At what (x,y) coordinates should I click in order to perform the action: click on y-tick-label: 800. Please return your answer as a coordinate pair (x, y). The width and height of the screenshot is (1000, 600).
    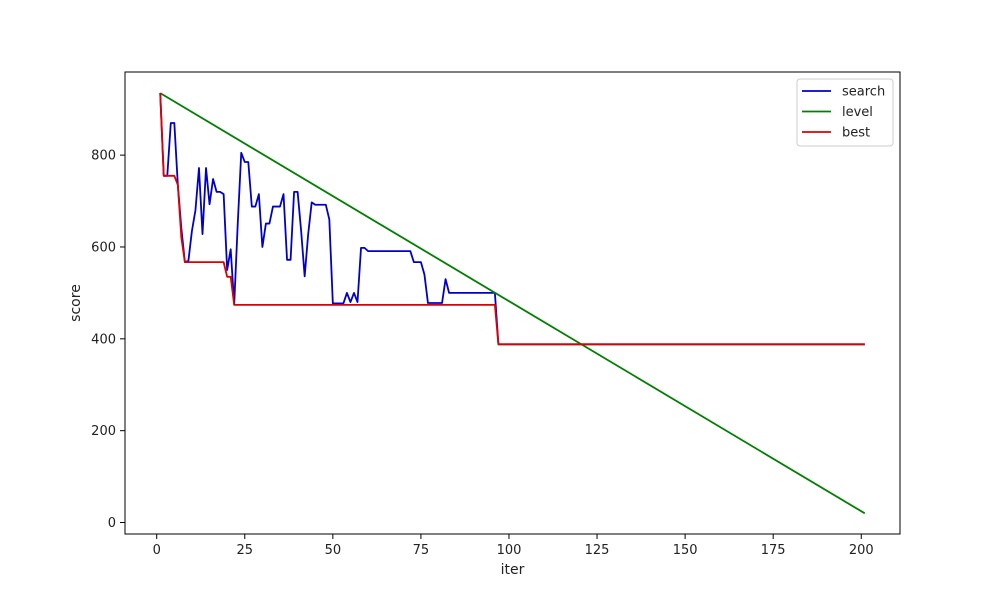
    Looking at the image, I should click on (103, 156).